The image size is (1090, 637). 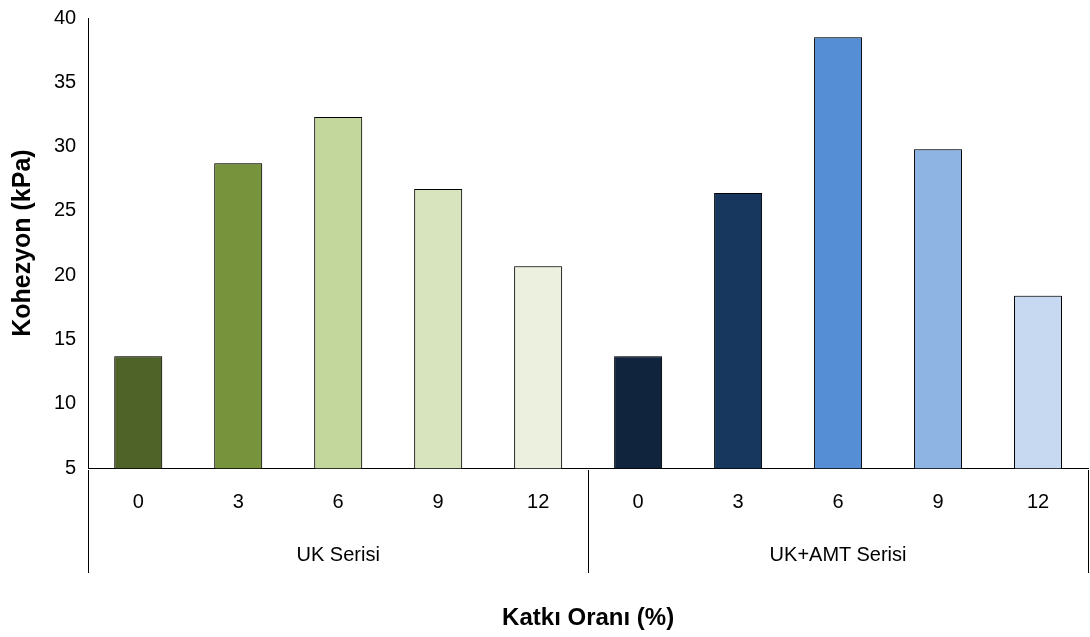 I want to click on y-axis-title: Kohezyon (kPa), so click(x=20, y=243).